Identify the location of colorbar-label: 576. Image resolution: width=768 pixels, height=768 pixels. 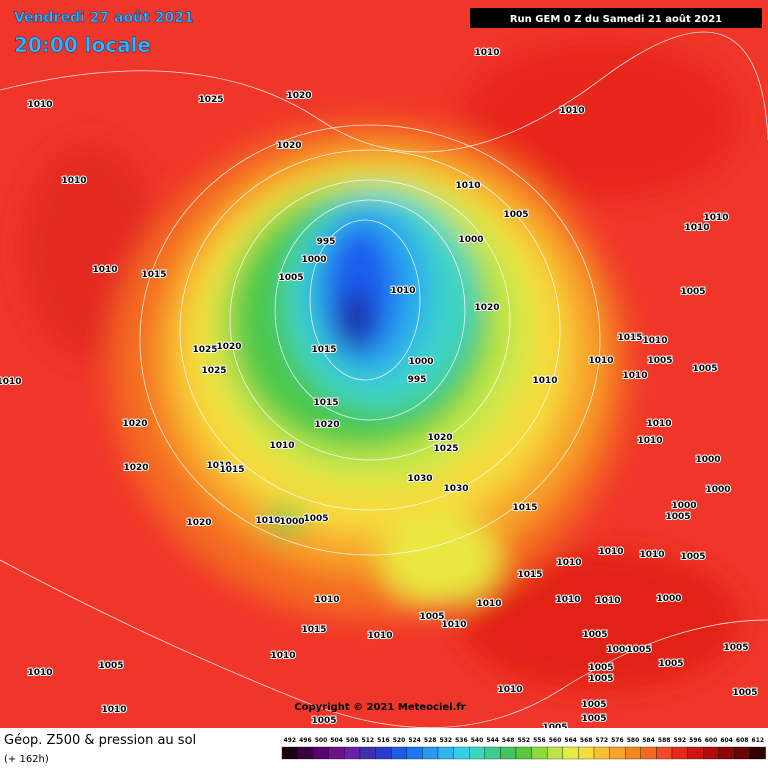
(617, 740).